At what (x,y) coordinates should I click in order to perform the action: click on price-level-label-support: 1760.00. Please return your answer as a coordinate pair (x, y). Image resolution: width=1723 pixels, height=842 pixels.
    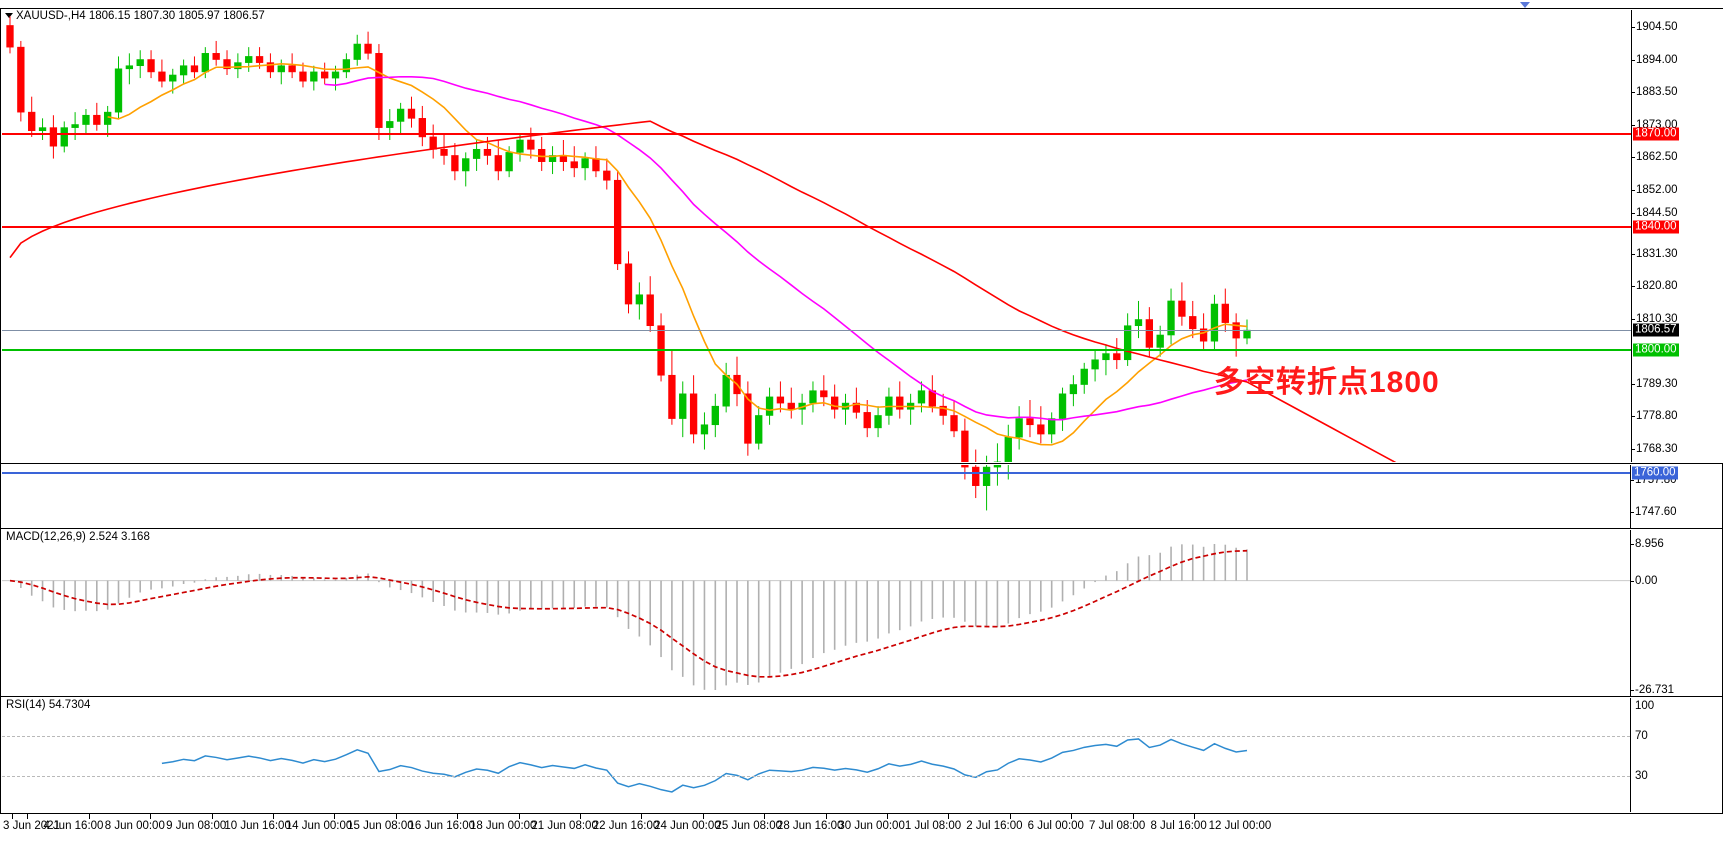
    Looking at the image, I should click on (1655, 473).